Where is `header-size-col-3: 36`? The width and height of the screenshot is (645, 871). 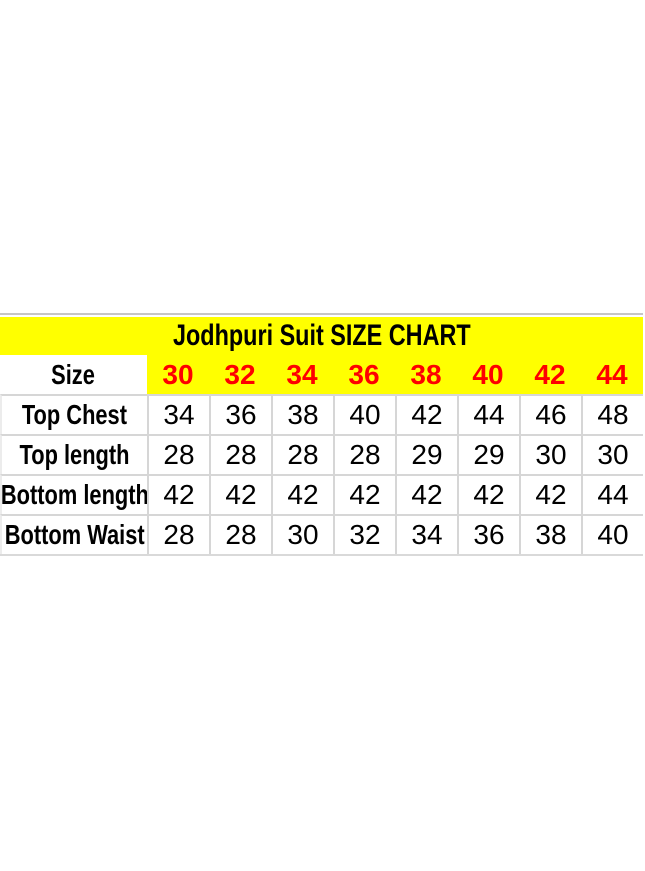
header-size-col-3: 36 is located at coordinates (364, 374).